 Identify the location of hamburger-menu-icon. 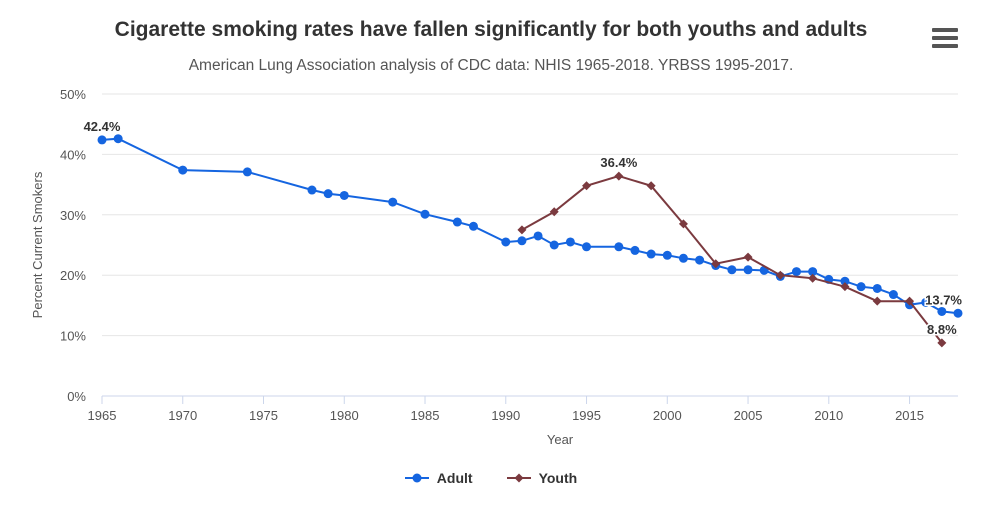
(945, 39).